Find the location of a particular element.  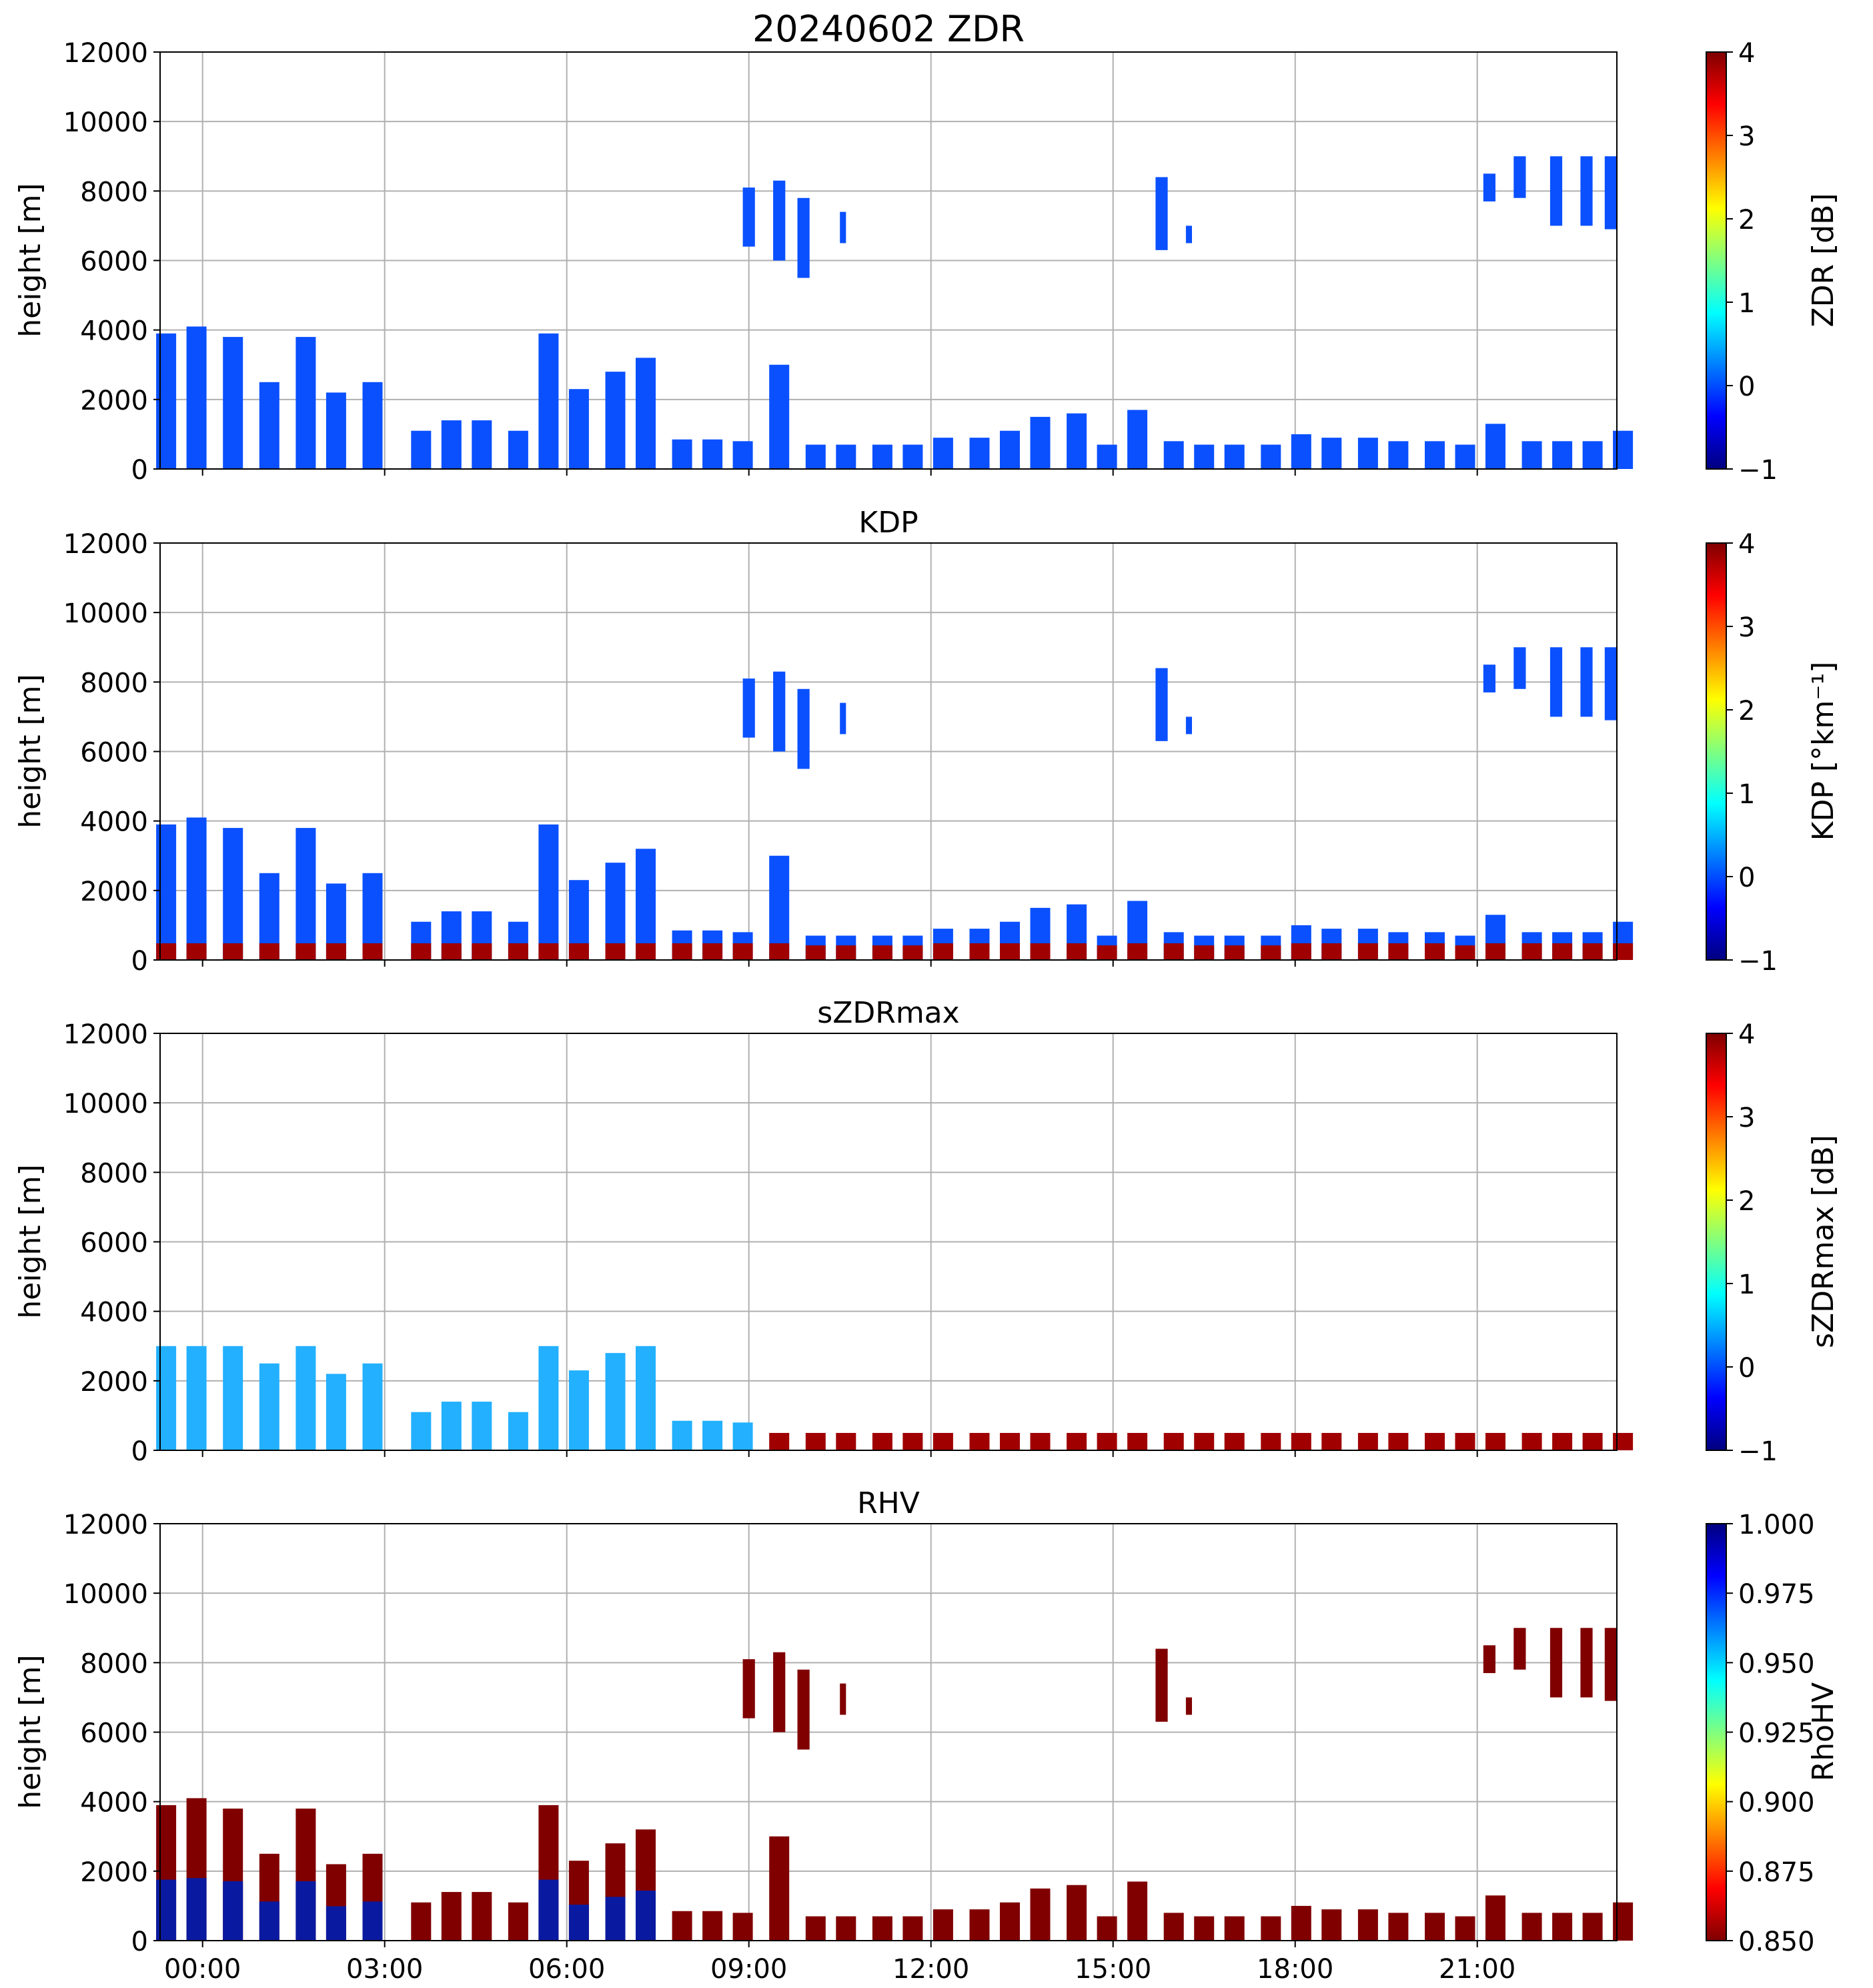

y-axis-ticks: 0 2000 4000 6000 8000 10000 12000 is located at coordinates (111, 753).